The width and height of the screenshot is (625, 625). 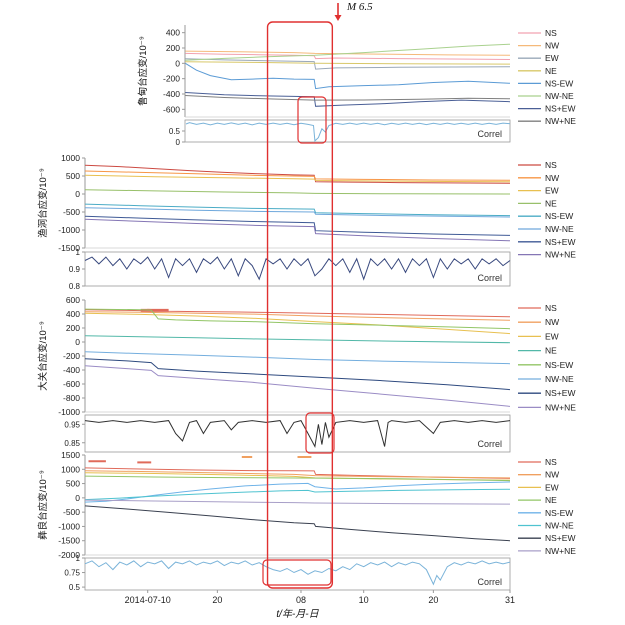 What do you see at coordinates (75, 269) in the screenshot?
I see `correl-tick-label: 0.9` at bounding box center [75, 269].